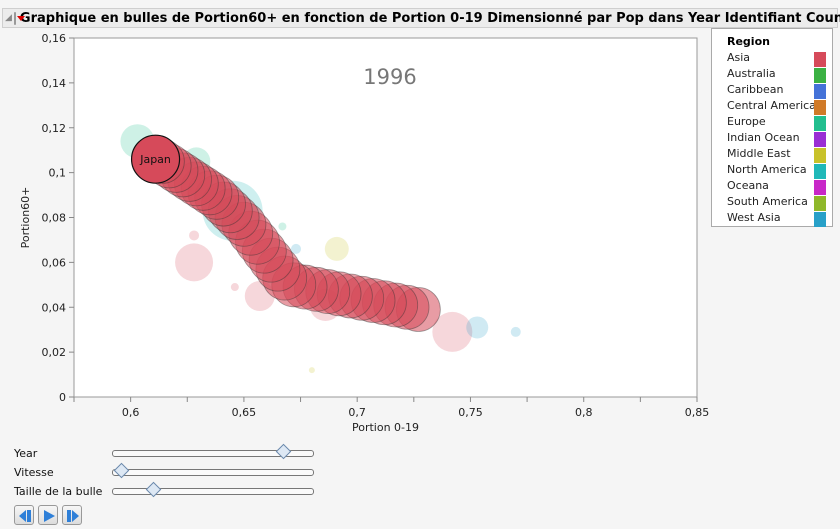 The image size is (840, 529). What do you see at coordinates (8, 18) in the screenshot?
I see `disclosure-triangle-icon: ◢` at bounding box center [8, 18].